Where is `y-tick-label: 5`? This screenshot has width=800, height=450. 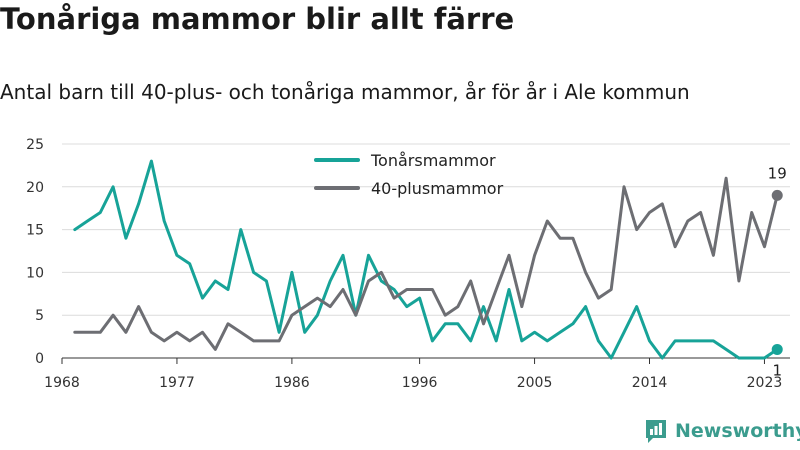
y-tick-label: 5 is located at coordinates (39, 316).